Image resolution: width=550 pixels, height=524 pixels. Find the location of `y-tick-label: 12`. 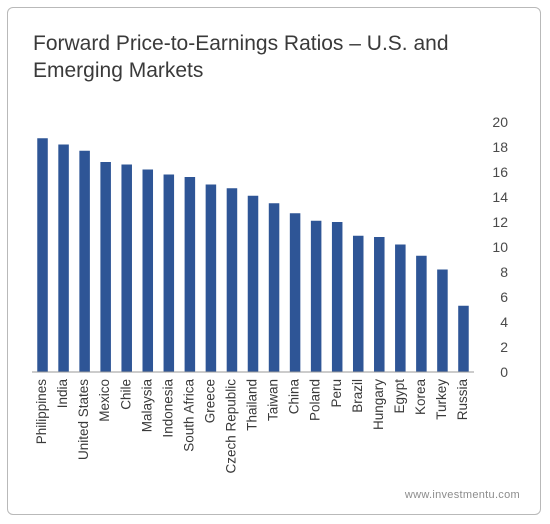

y-tick-label: 12 is located at coordinates (500, 222).